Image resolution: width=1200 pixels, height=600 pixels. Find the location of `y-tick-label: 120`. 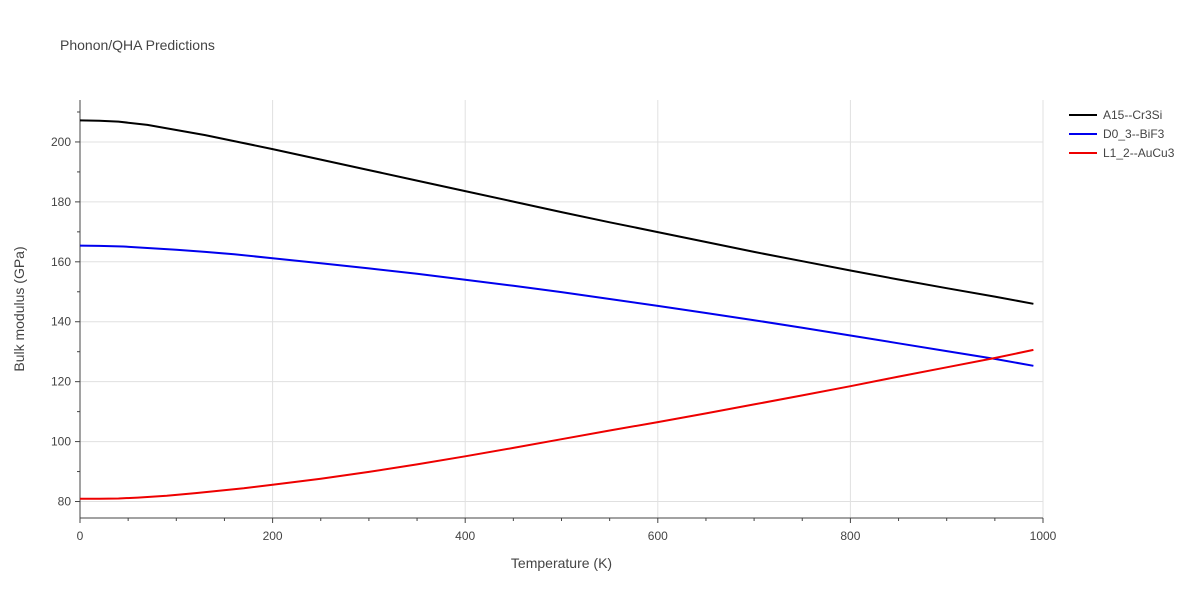

y-tick-label: 120 is located at coordinates (61, 382).